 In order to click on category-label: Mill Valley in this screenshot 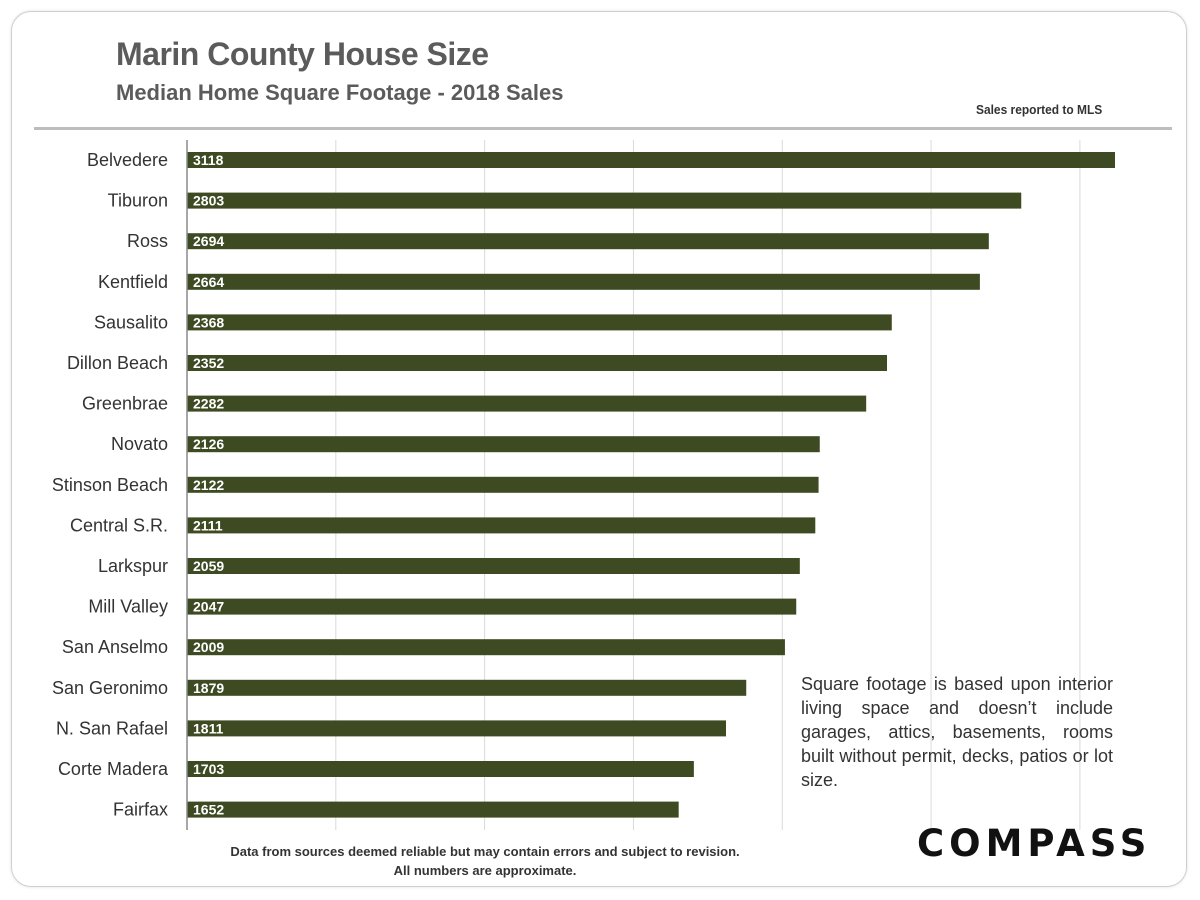, I will do `click(128, 607)`.